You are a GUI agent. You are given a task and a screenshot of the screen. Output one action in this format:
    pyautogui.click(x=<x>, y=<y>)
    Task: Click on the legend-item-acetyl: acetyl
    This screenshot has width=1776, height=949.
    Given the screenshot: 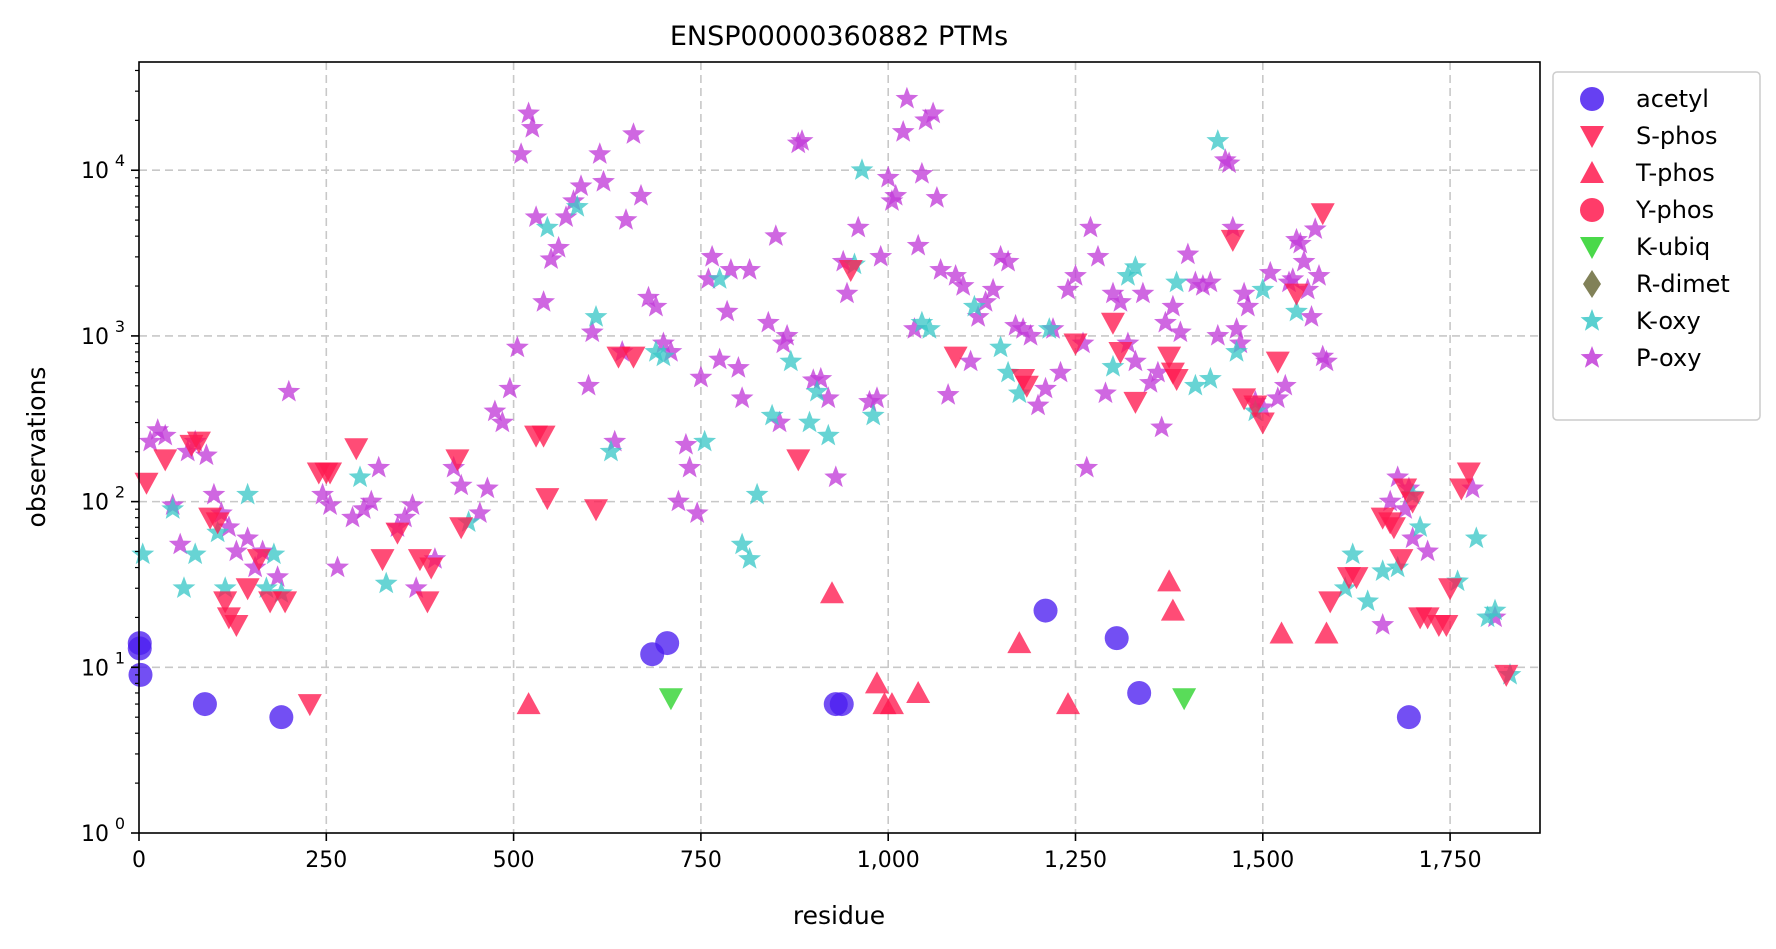 What is the action you would take?
    pyautogui.click(x=1644, y=99)
    